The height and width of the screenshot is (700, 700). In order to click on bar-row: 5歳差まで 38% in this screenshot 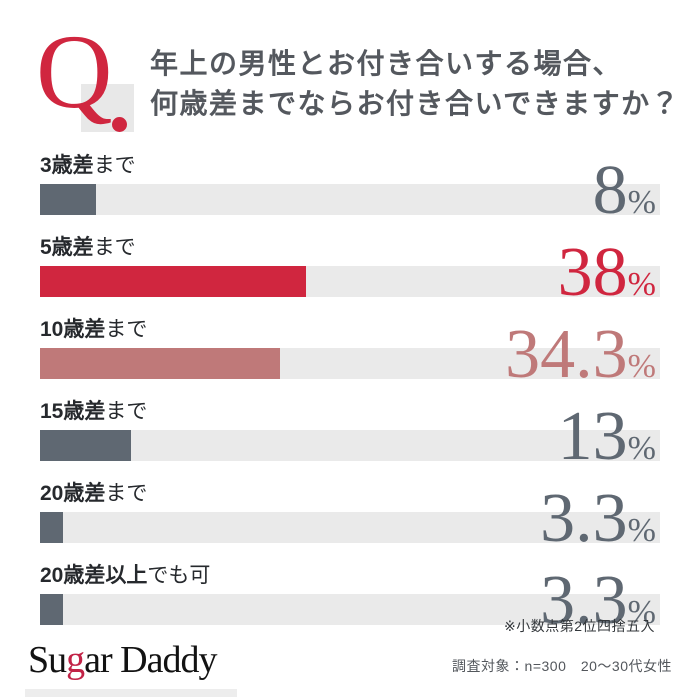, I will do `click(350, 276)`.